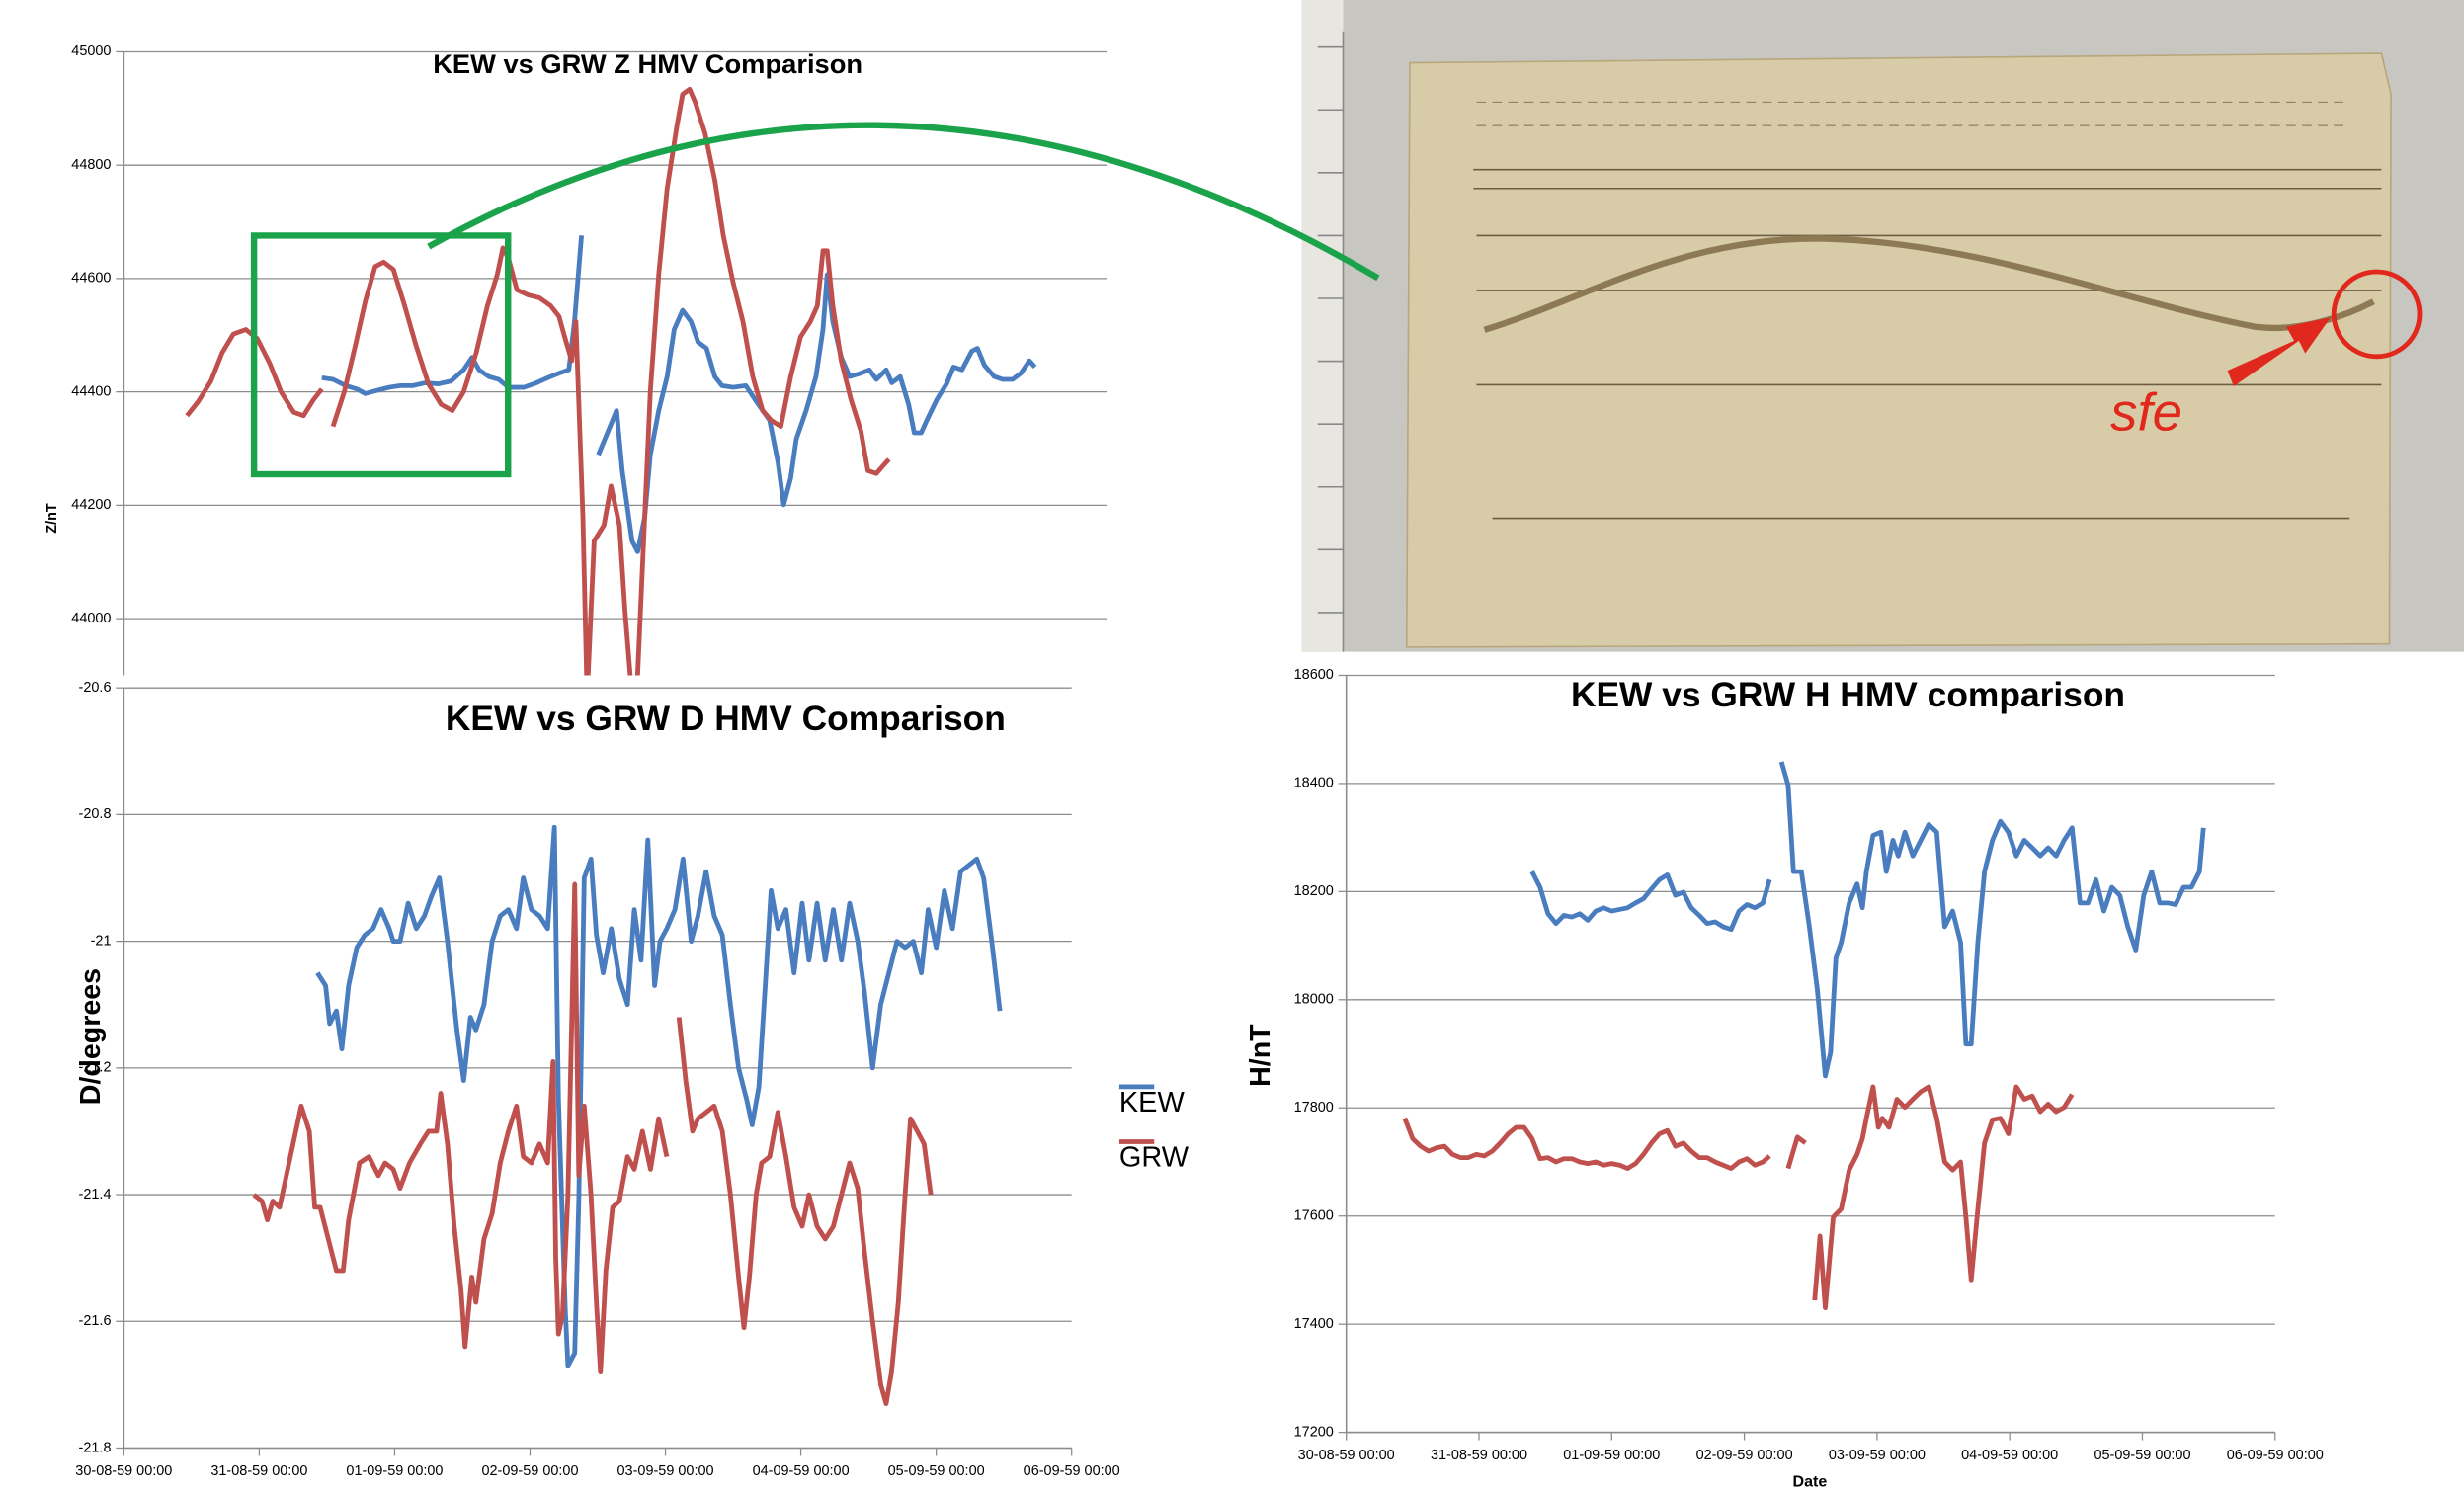  I want to click on chart-title: KEW vs GRW D HMV Comparison, so click(726, 719).